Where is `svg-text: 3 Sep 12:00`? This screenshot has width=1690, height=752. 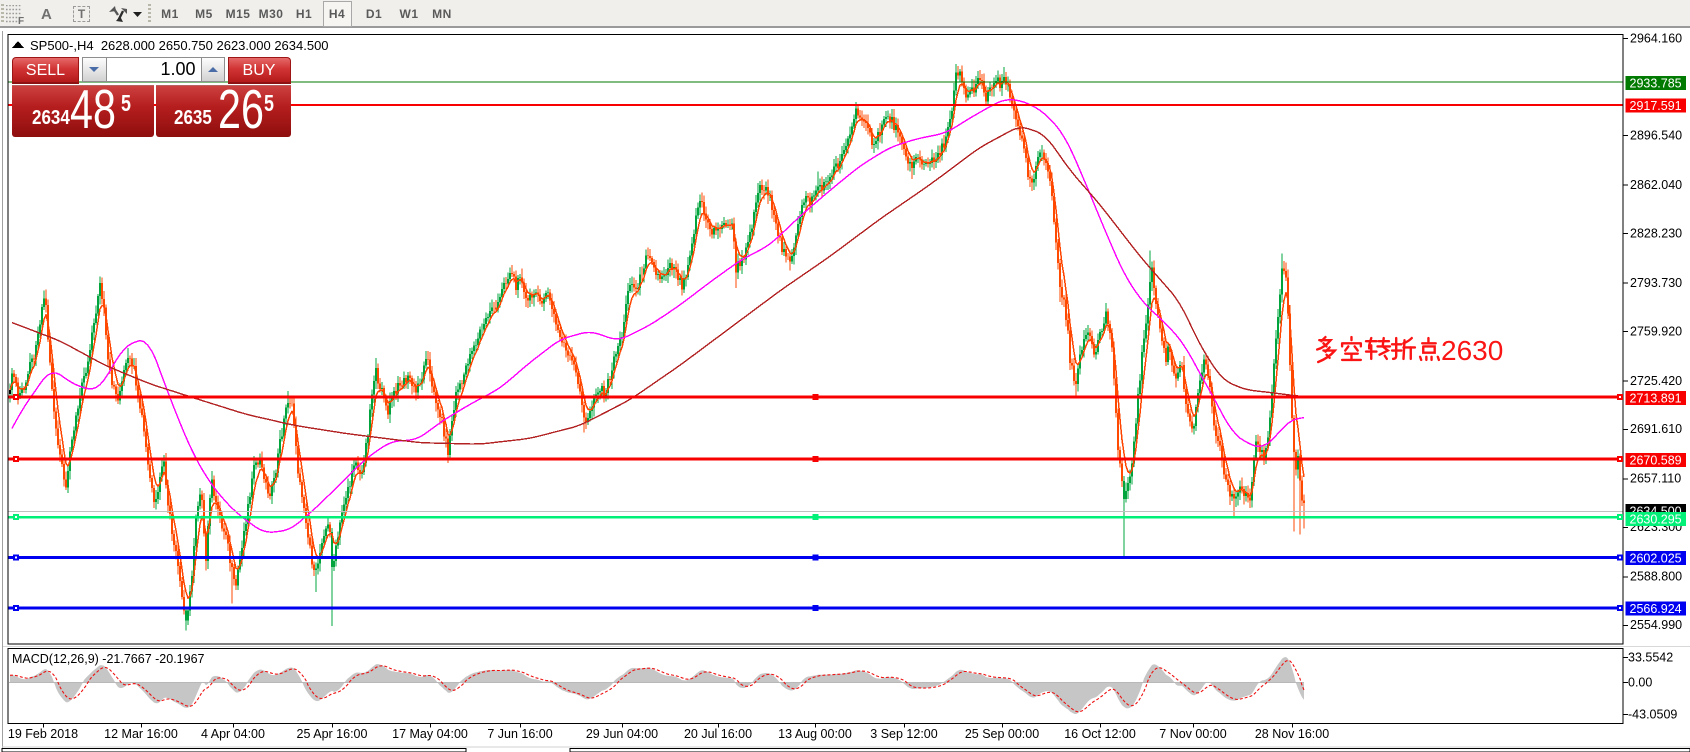
svg-text: 3 Sep 12:00 is located at coordinates (903, 734).